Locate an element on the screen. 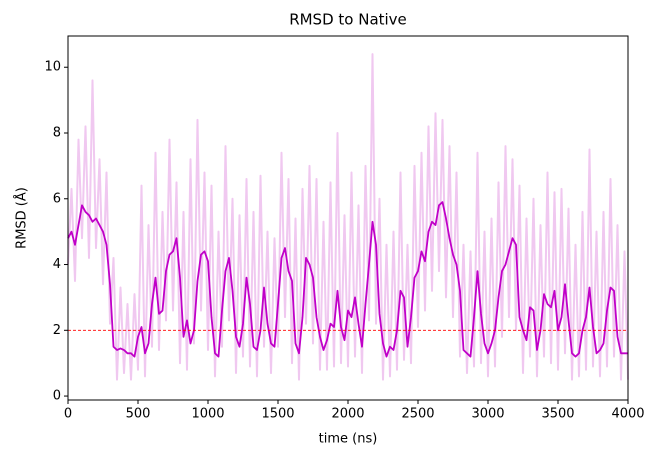 This screenshot has width=660, height=459. x-tick-label: 1000 is located at coordinates (207, 414).